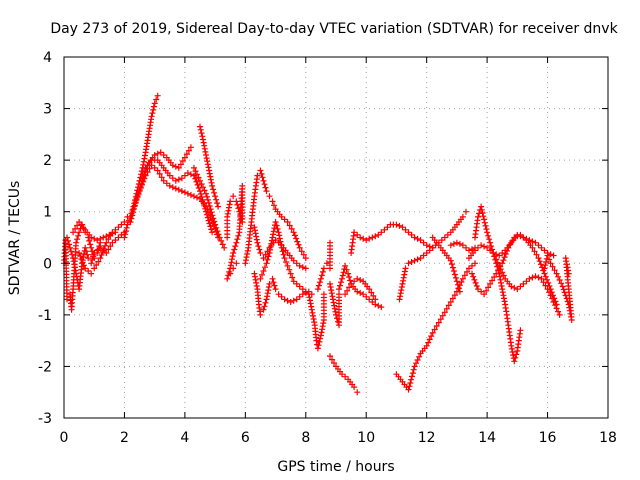  I want to click on y-tick-label: 2, so click(47, 161).